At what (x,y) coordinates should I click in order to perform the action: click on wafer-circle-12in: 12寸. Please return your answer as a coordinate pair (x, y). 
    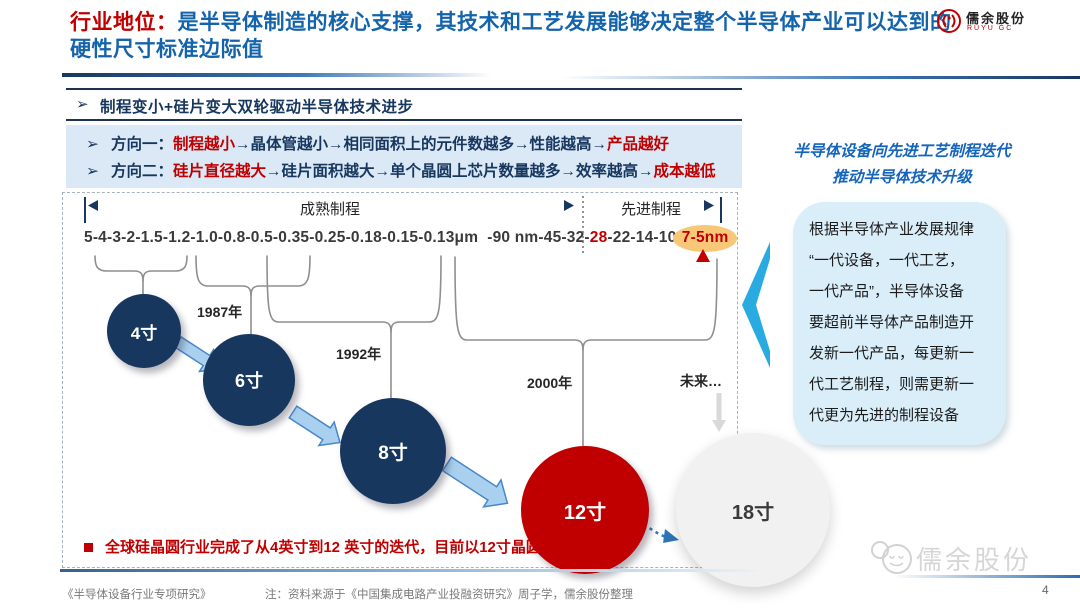
    Looking at the image, I should click on (585, 510).